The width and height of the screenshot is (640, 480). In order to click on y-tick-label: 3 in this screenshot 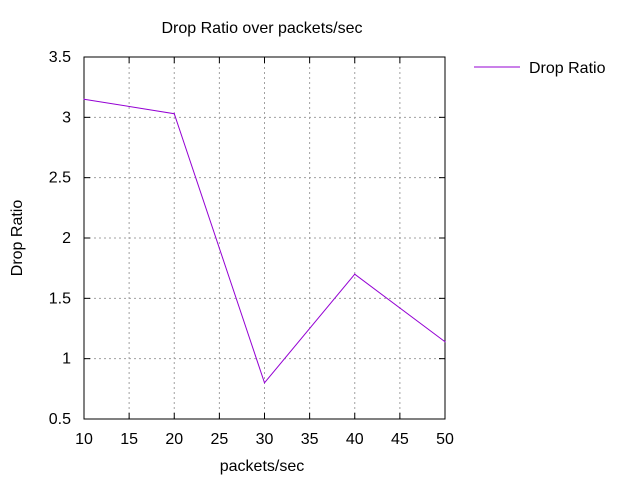, I will do `click(66, 117)`.